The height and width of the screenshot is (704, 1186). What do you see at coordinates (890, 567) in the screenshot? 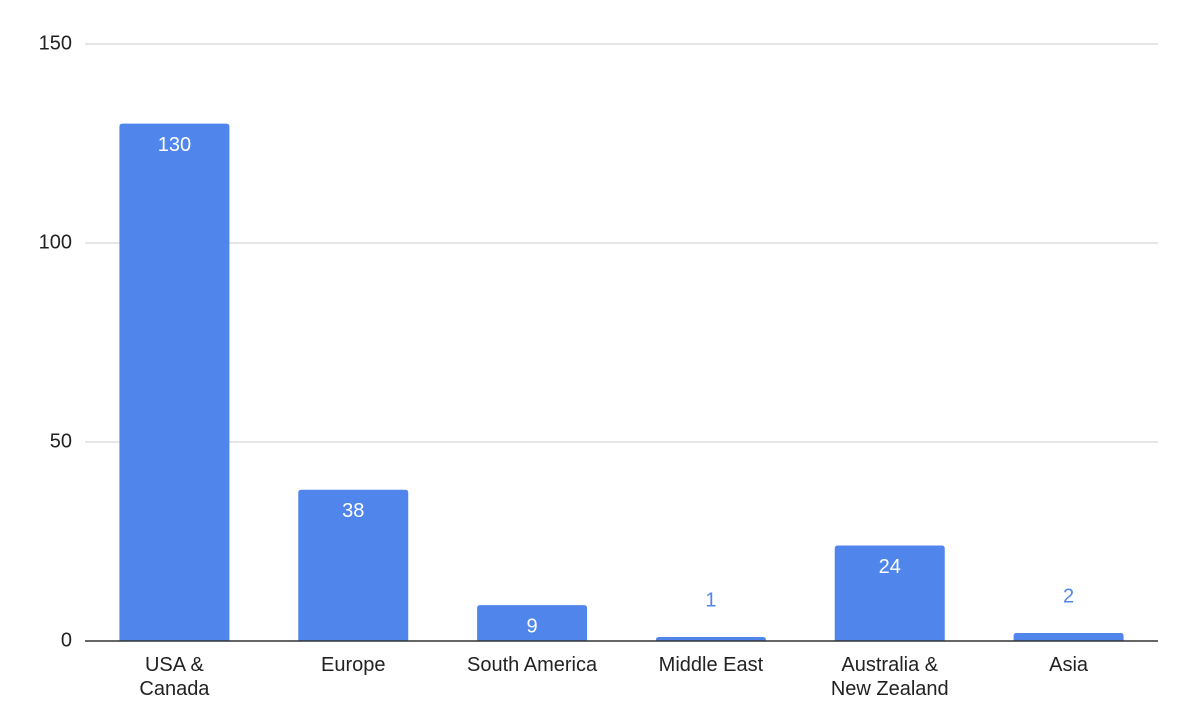
I see `data-label: 24` at bounding box center [890, 567].